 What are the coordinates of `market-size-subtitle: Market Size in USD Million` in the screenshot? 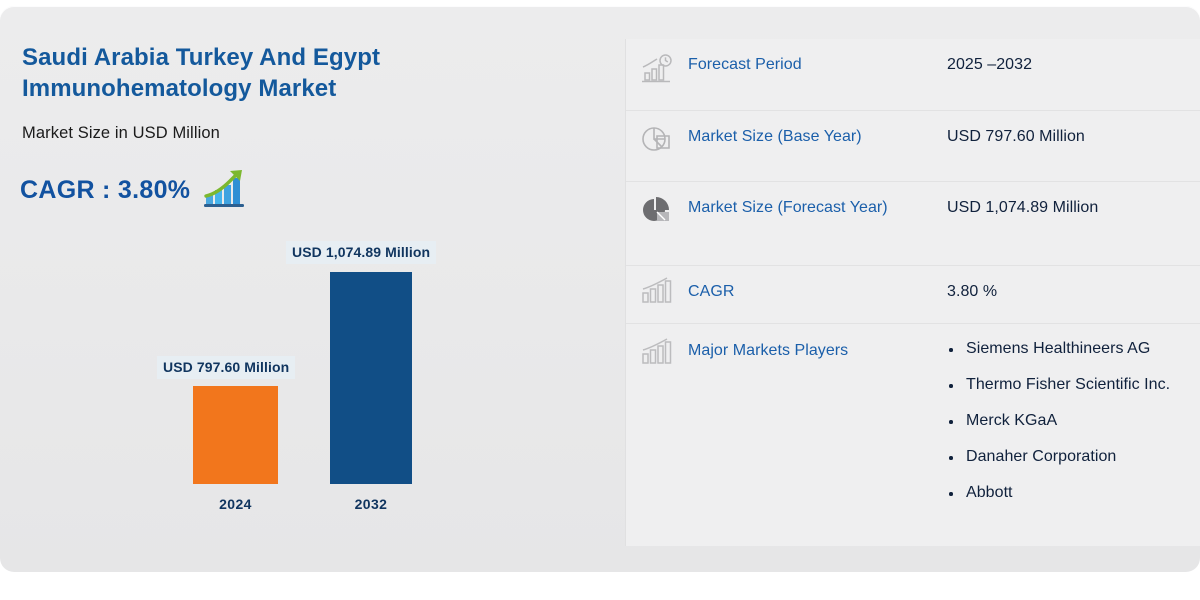 It's located at (121, 133).